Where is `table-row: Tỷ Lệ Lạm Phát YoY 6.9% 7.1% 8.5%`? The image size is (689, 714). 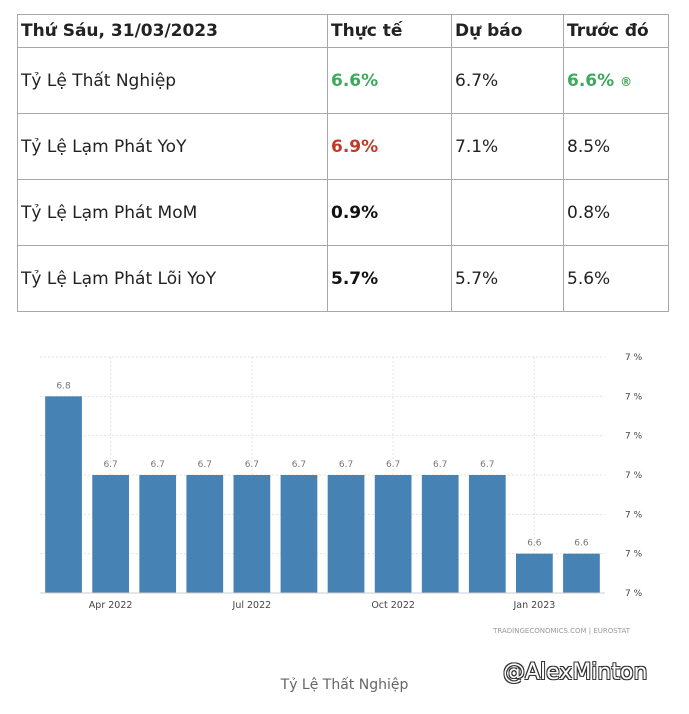 table-row: Tỷ Lệ Lạm Phát YoY 6.9% 7.1% 8.5% is located at coordinates (343, 146).